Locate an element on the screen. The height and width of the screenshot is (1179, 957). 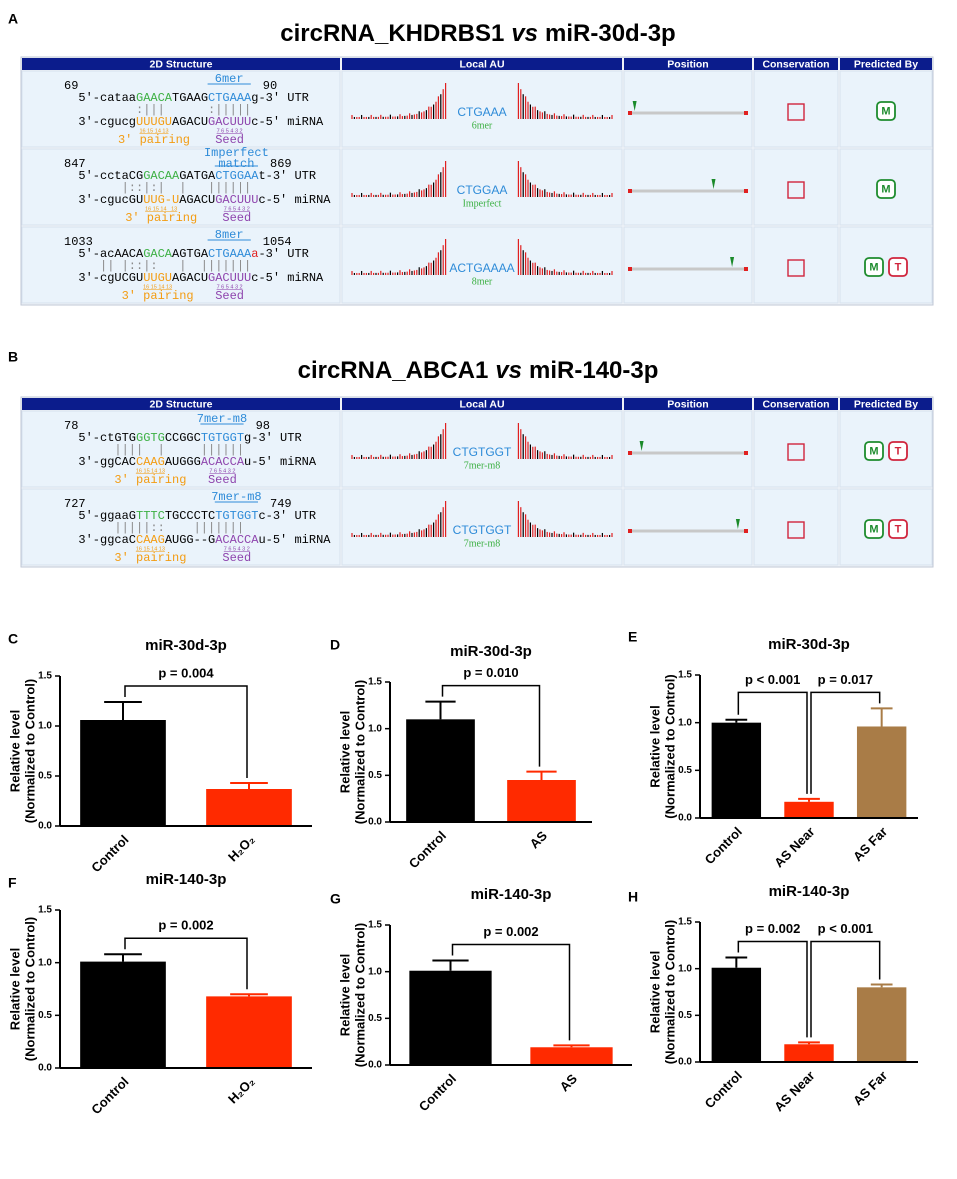
utr-sequence: 5'-acAACAGACAAGTGACTGAAAa-3' UTR is located at coordinates (193, 254).